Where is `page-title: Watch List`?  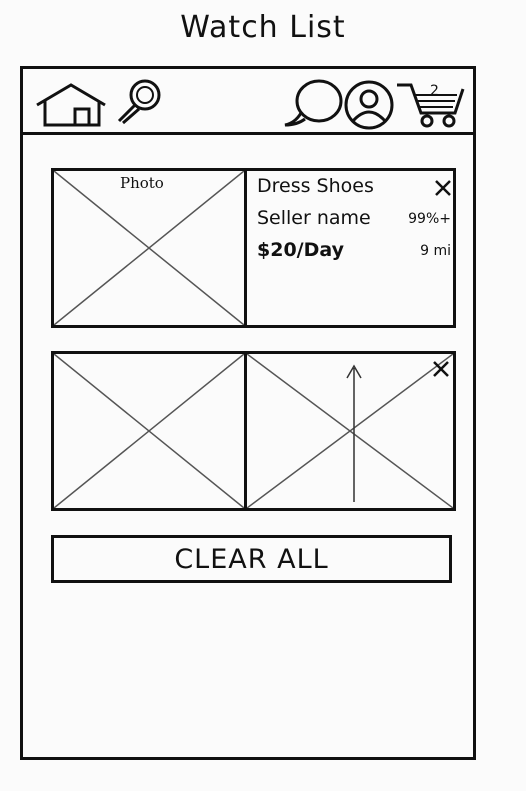 page-title: Watch List is located at coordinates (263, 27).